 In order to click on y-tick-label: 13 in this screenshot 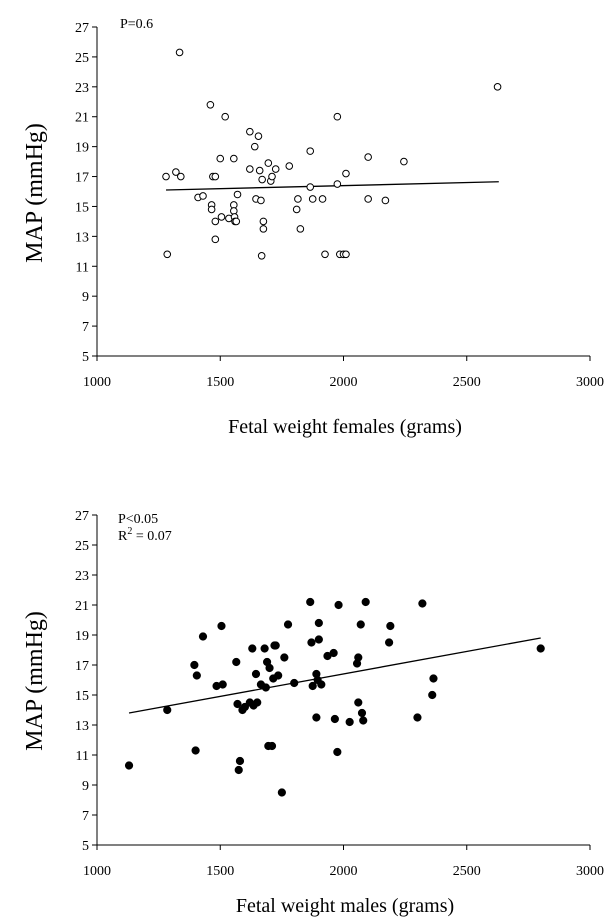, I will do `click(82, 237)`.